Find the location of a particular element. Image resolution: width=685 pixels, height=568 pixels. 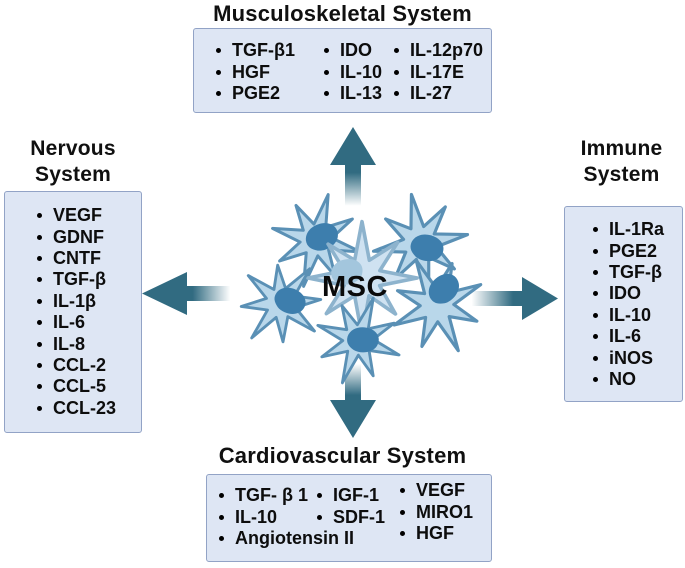

factor-label: IL-13 is located at coordinates (361, 93).